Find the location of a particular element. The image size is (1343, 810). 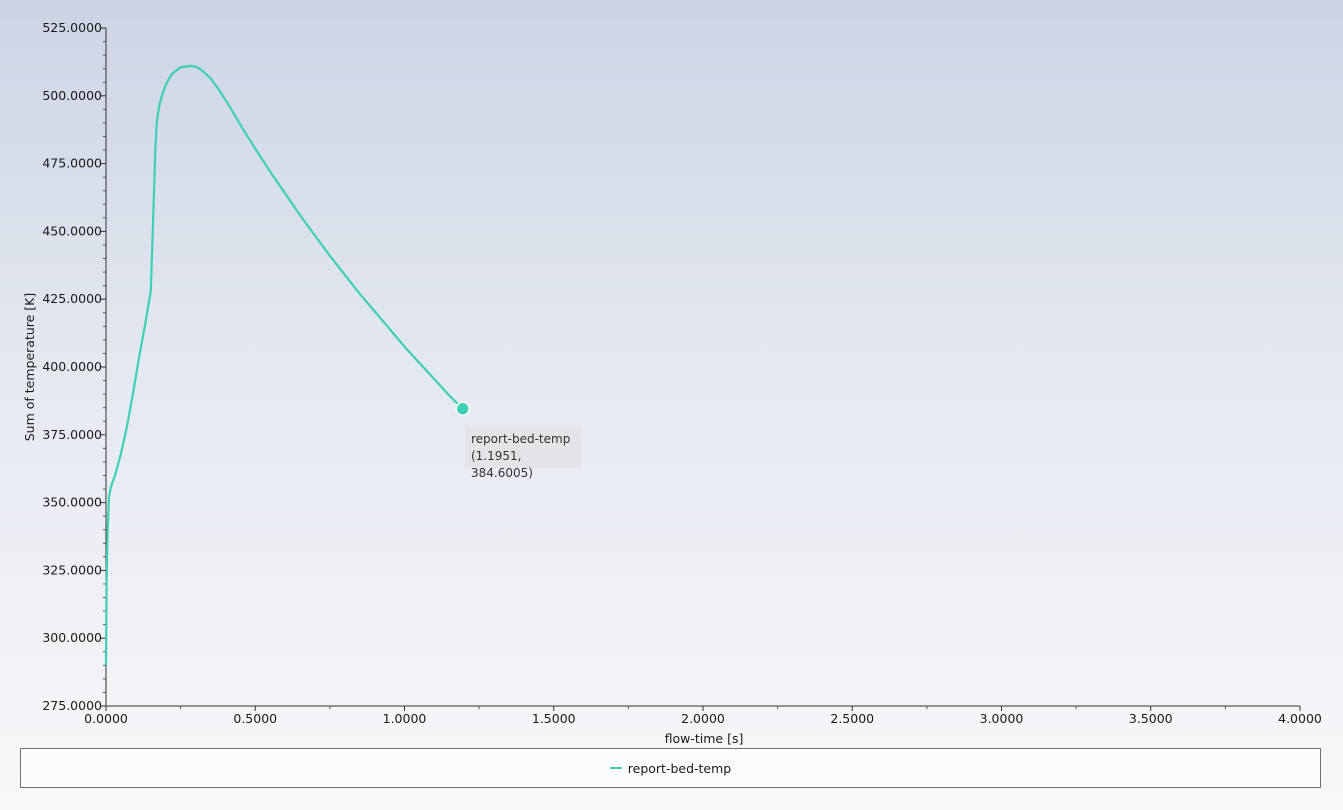

y-tick-label: 275.0000 is located at coordinates (72, 705).